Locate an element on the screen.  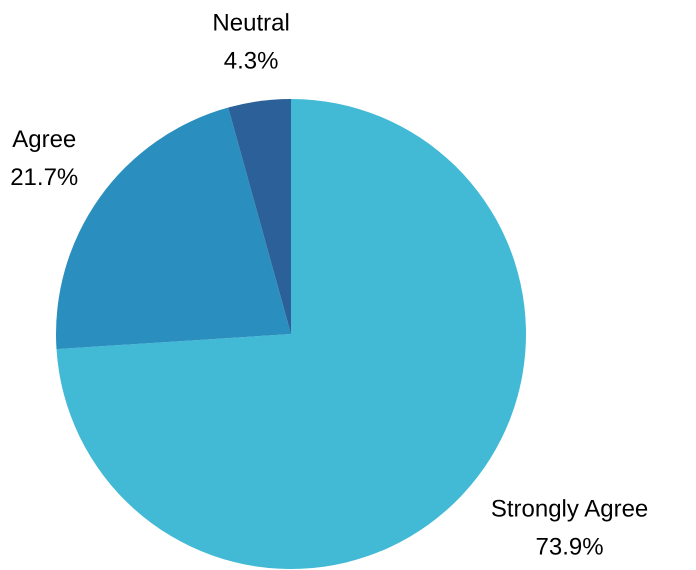
slice-label: Agree is located at coordinates (44, 140).